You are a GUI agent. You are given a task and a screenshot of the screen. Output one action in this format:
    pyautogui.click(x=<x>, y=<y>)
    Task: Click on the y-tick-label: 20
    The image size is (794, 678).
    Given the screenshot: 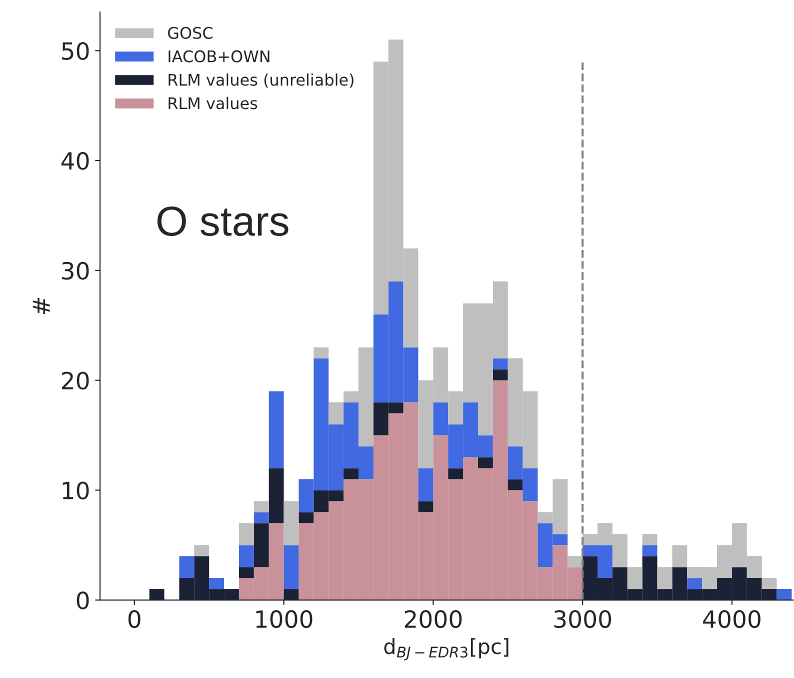 What is the action you would take?
    pyautogui.click(x=75, y=381)
    